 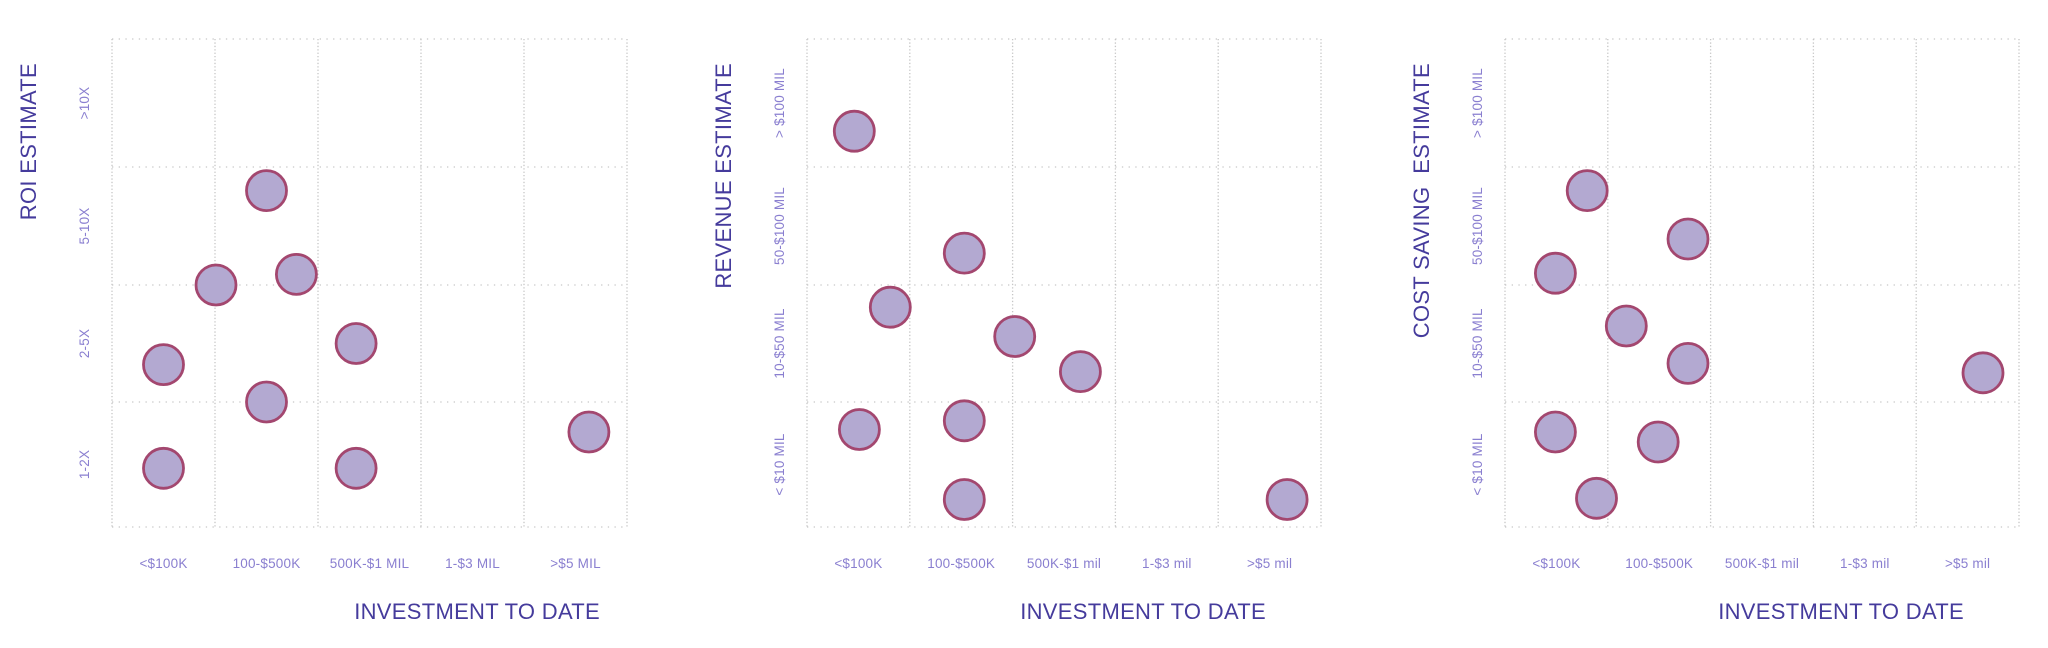 What do you see at coordinates (575, 563) in the screenshot?
I see `x-axis-tick-label: >$5 MIL` at bounding box center [575, 563].